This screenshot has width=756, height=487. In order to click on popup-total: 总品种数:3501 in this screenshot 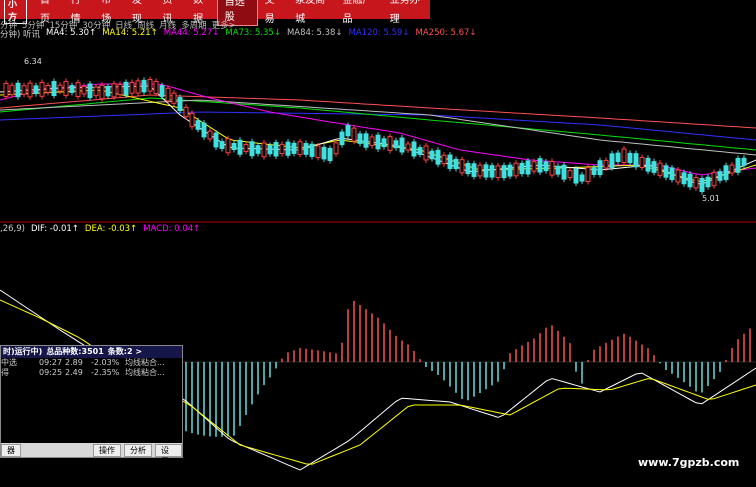, I will do `click(75, 351)`.